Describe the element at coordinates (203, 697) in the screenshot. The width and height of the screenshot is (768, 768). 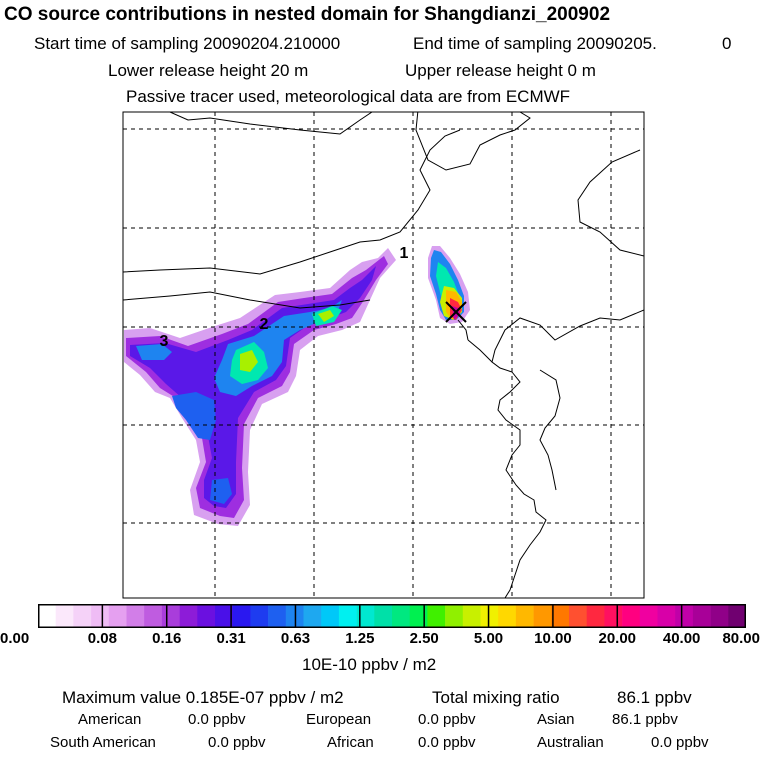
I see `max-value-label: Maximum value 0.185E-07 ppbv / m2` at that location.